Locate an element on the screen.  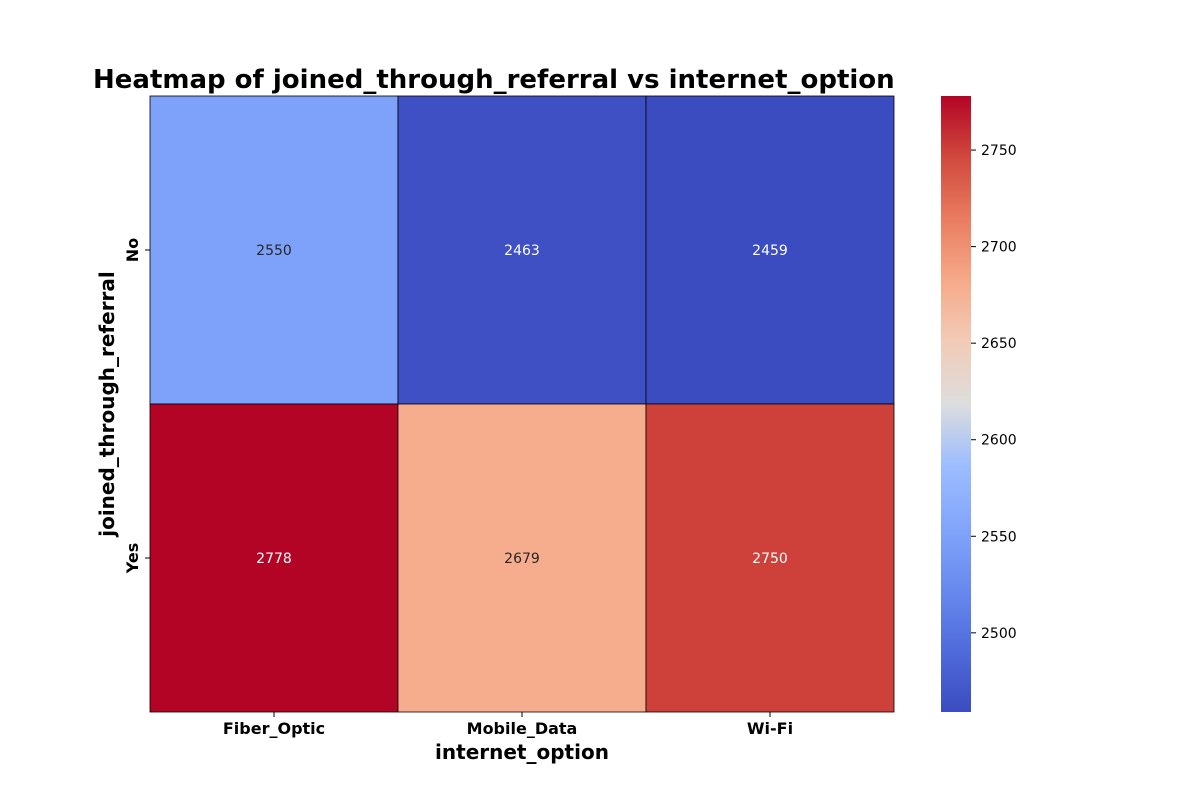
colorbar-tick-label: 2550 is located at coordinates (999, 537).